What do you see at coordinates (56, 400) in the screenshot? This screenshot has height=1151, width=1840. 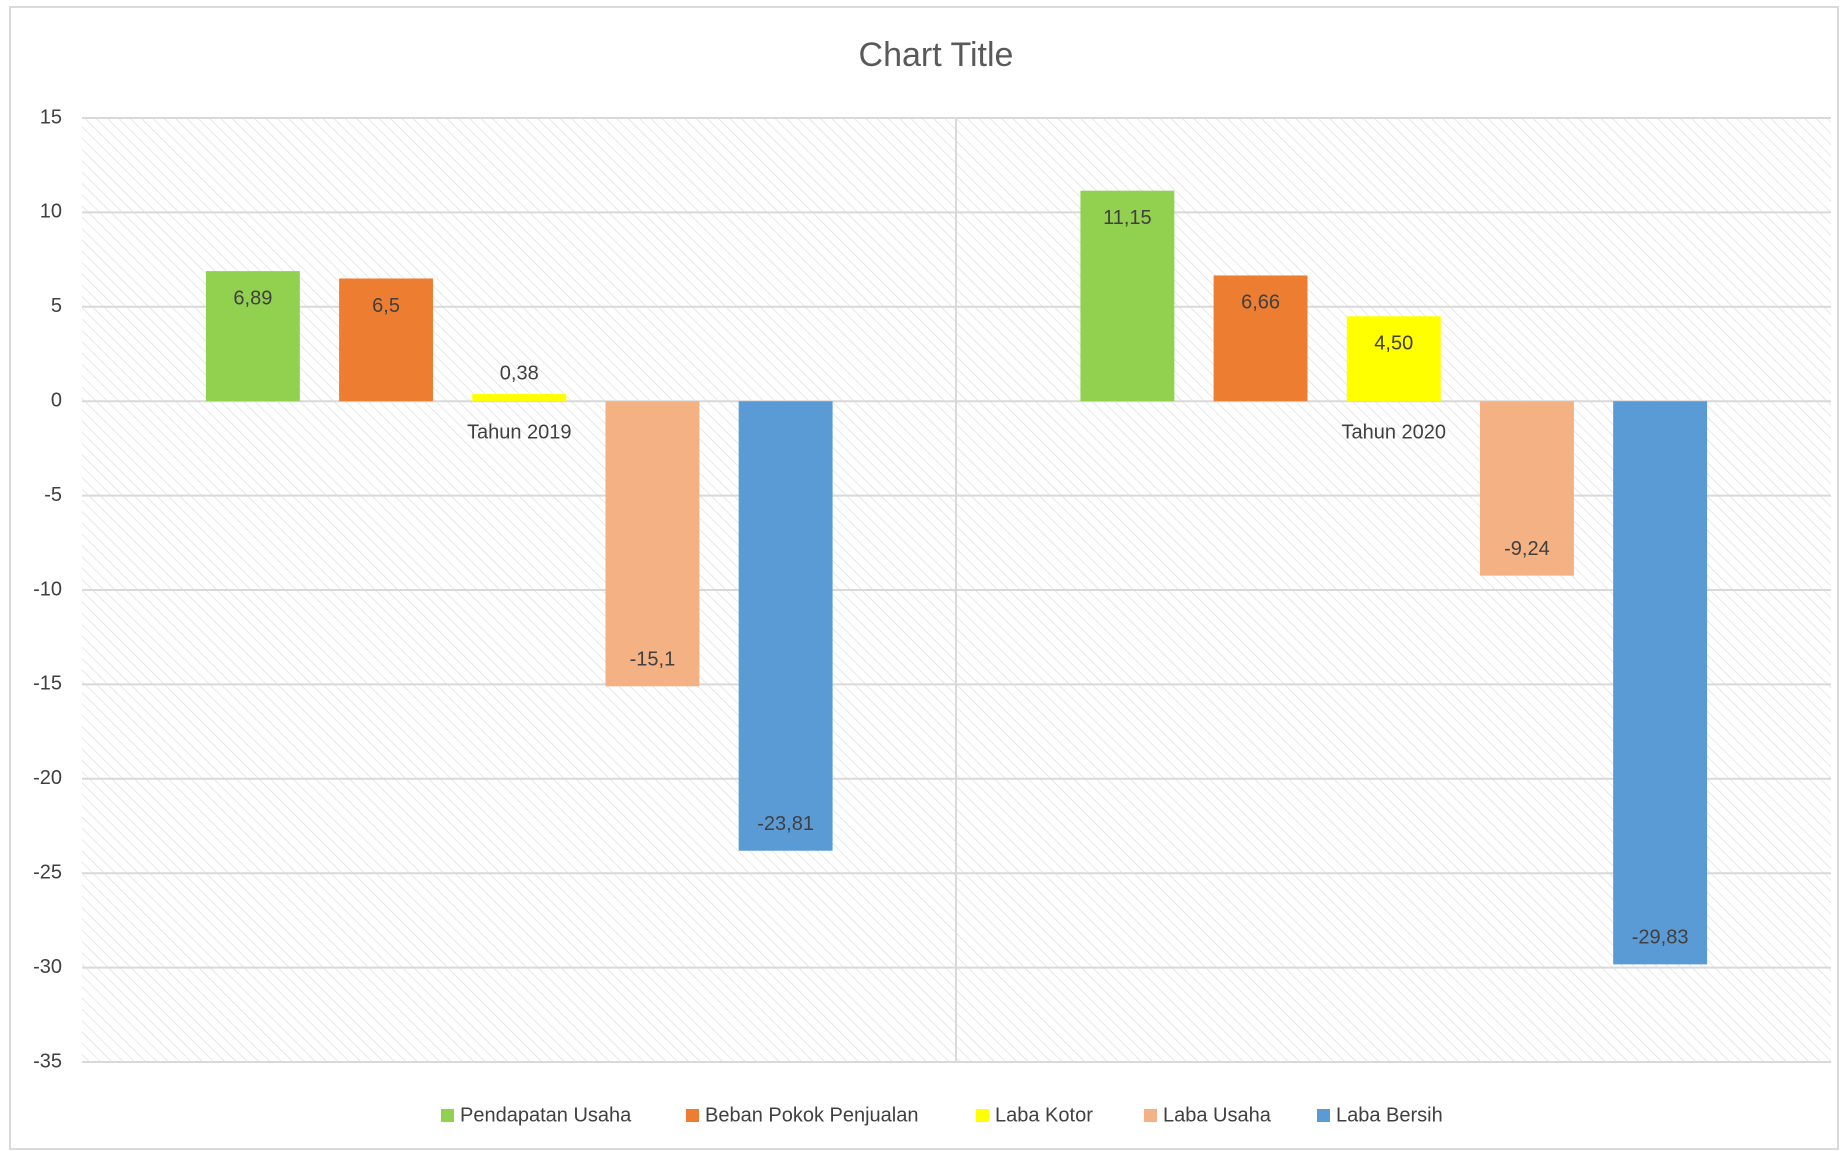 I see `y-tick-label: 0` at bounding box center [56, 400].